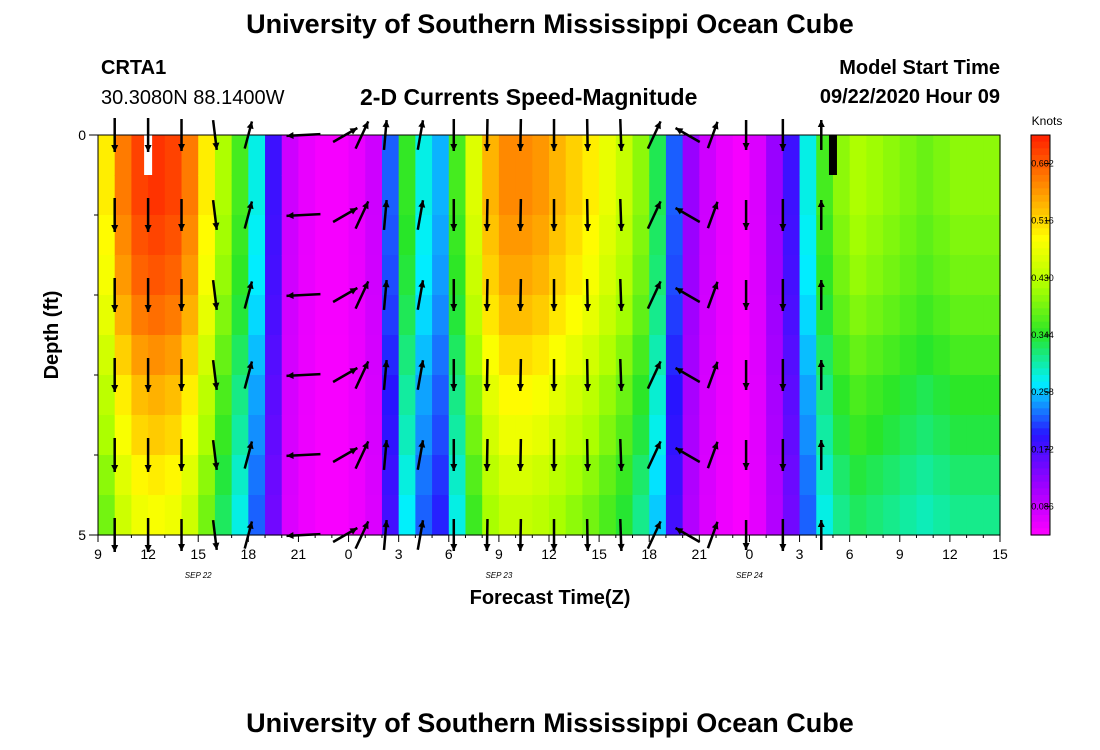 This screenshot has height=750, width=1100. What do you see at coordinates (1042, 164) in the screenshot?
I see `colorbar-tick-label: 0.602` at bounding box center [1042, 164].